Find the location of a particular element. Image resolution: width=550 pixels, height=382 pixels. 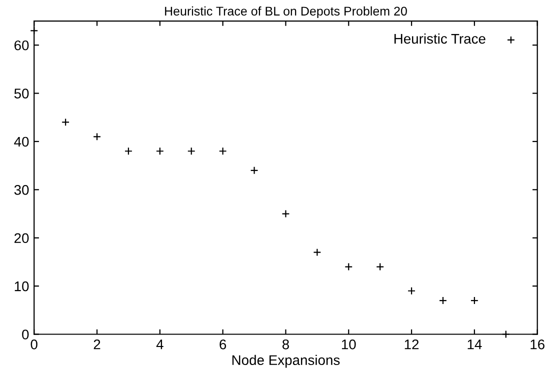

x-tick-label: 10 is located at coordinates (349, 344).